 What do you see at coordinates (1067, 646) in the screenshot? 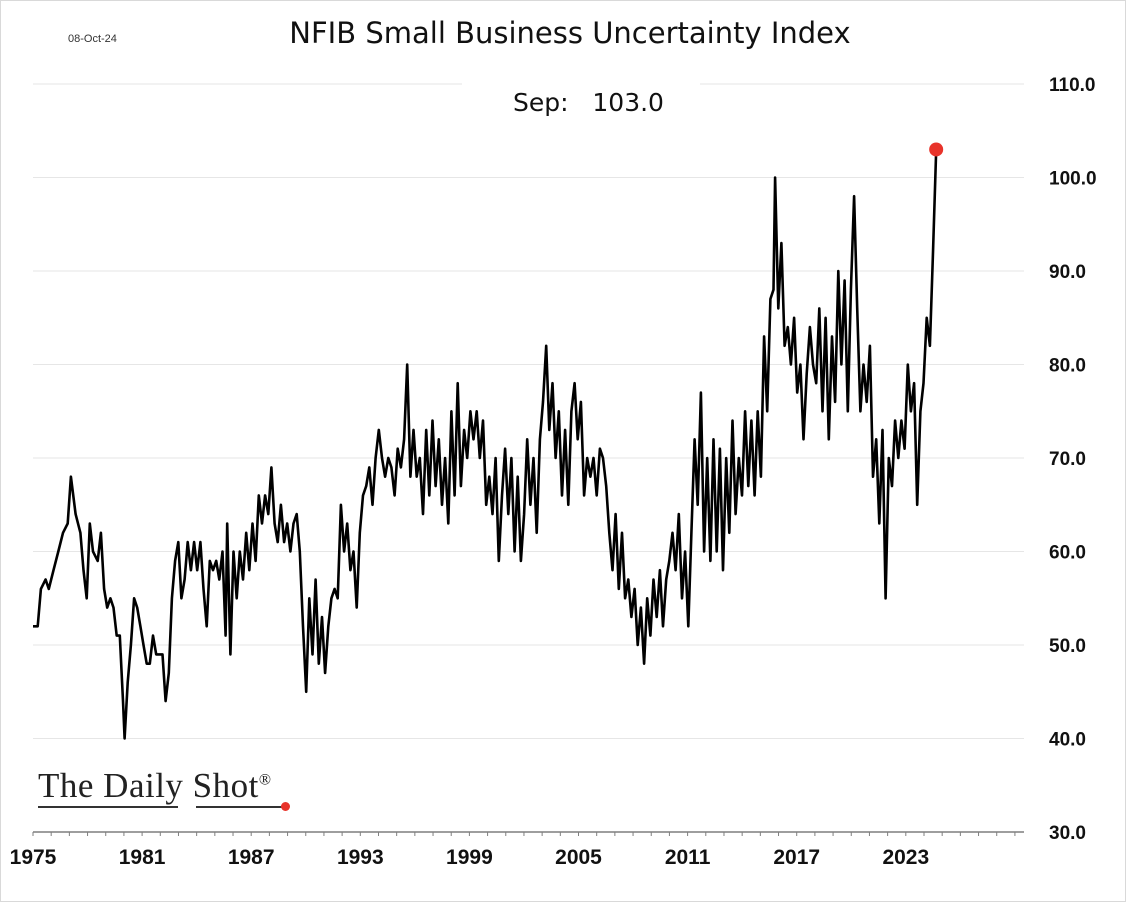
I see `y-tick-label: 50.0` at bounding box center [1067, 646].